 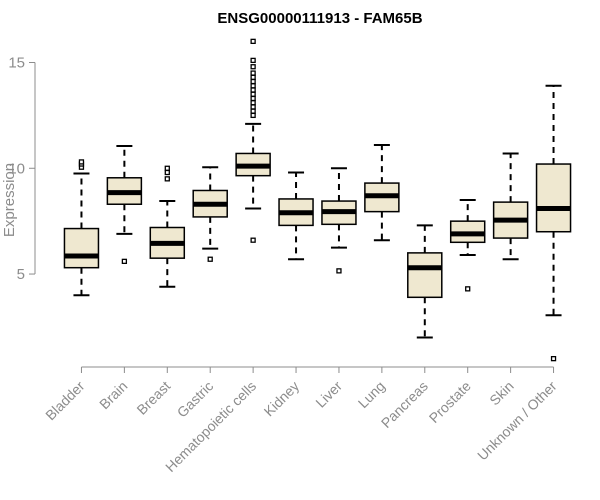 I want to click on y-tick-label-10: 10, so click(x=16, y=168).